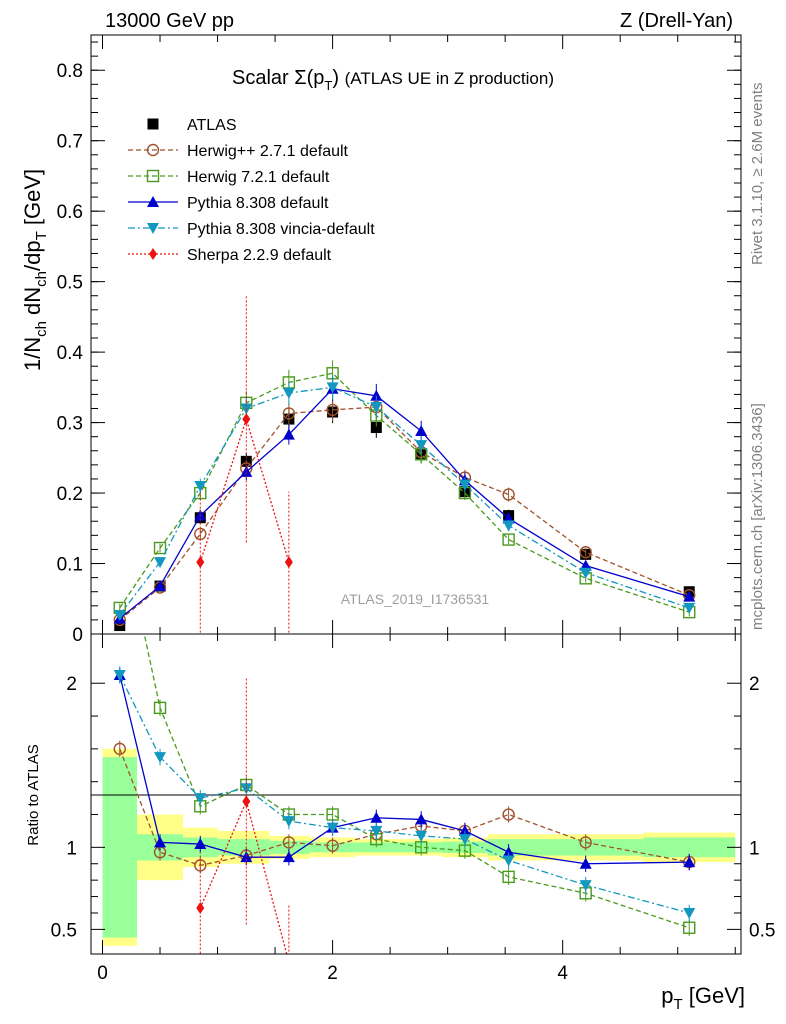  Describe the element at coordinates (153, 176) in the screenshot. I see `legend-marker-herwig-7-2-1-default` at that location.